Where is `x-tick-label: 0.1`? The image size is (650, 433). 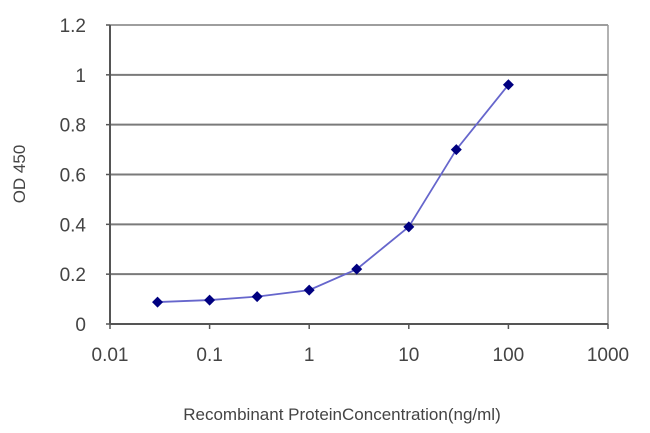
x-tick-label: 0.1 is located at coordinates (209, 355).